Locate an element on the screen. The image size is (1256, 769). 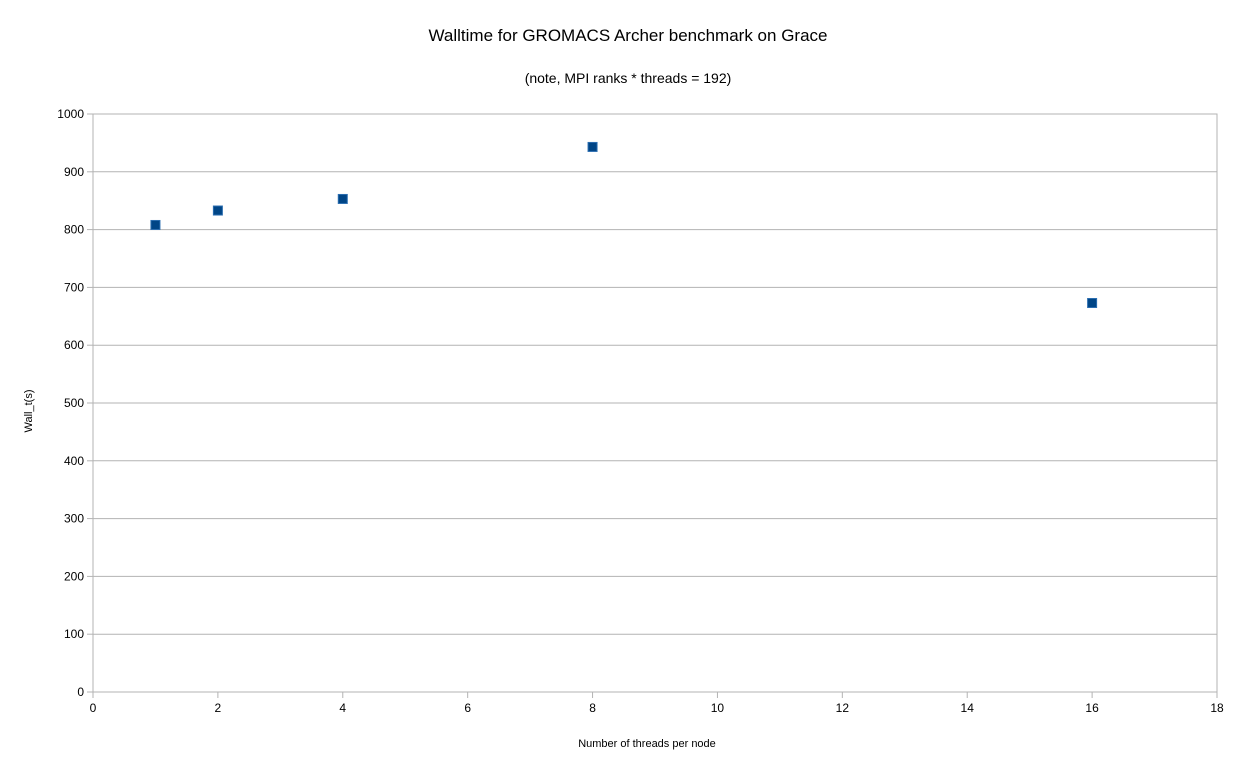
y-tick-label: 200 is located at coordinates (74, 576).